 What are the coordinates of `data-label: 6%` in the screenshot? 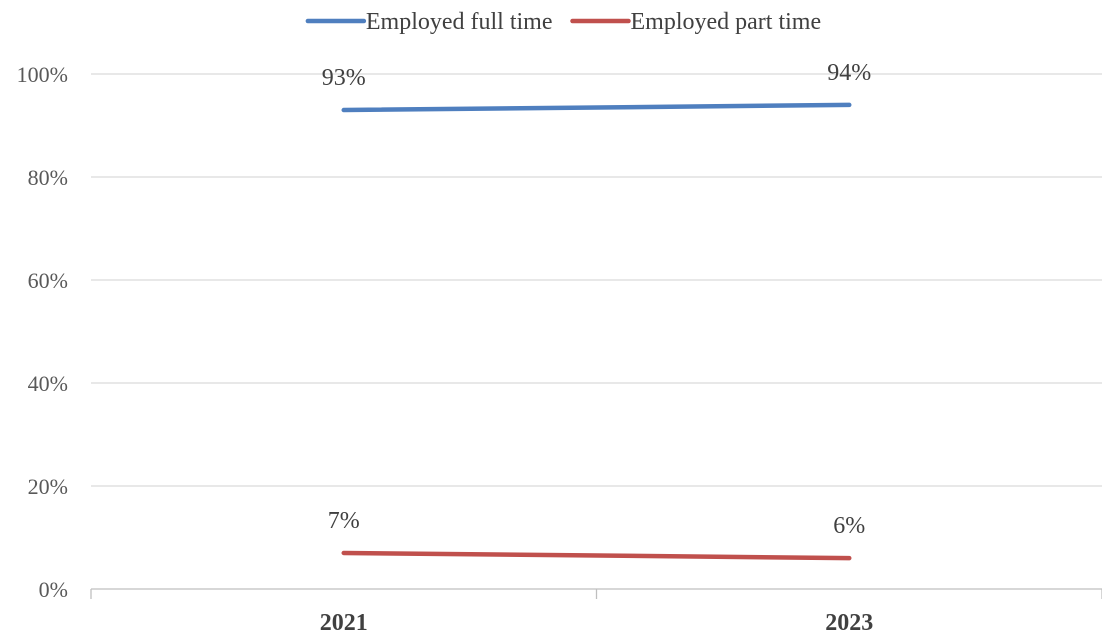 It's located at (849, 526).